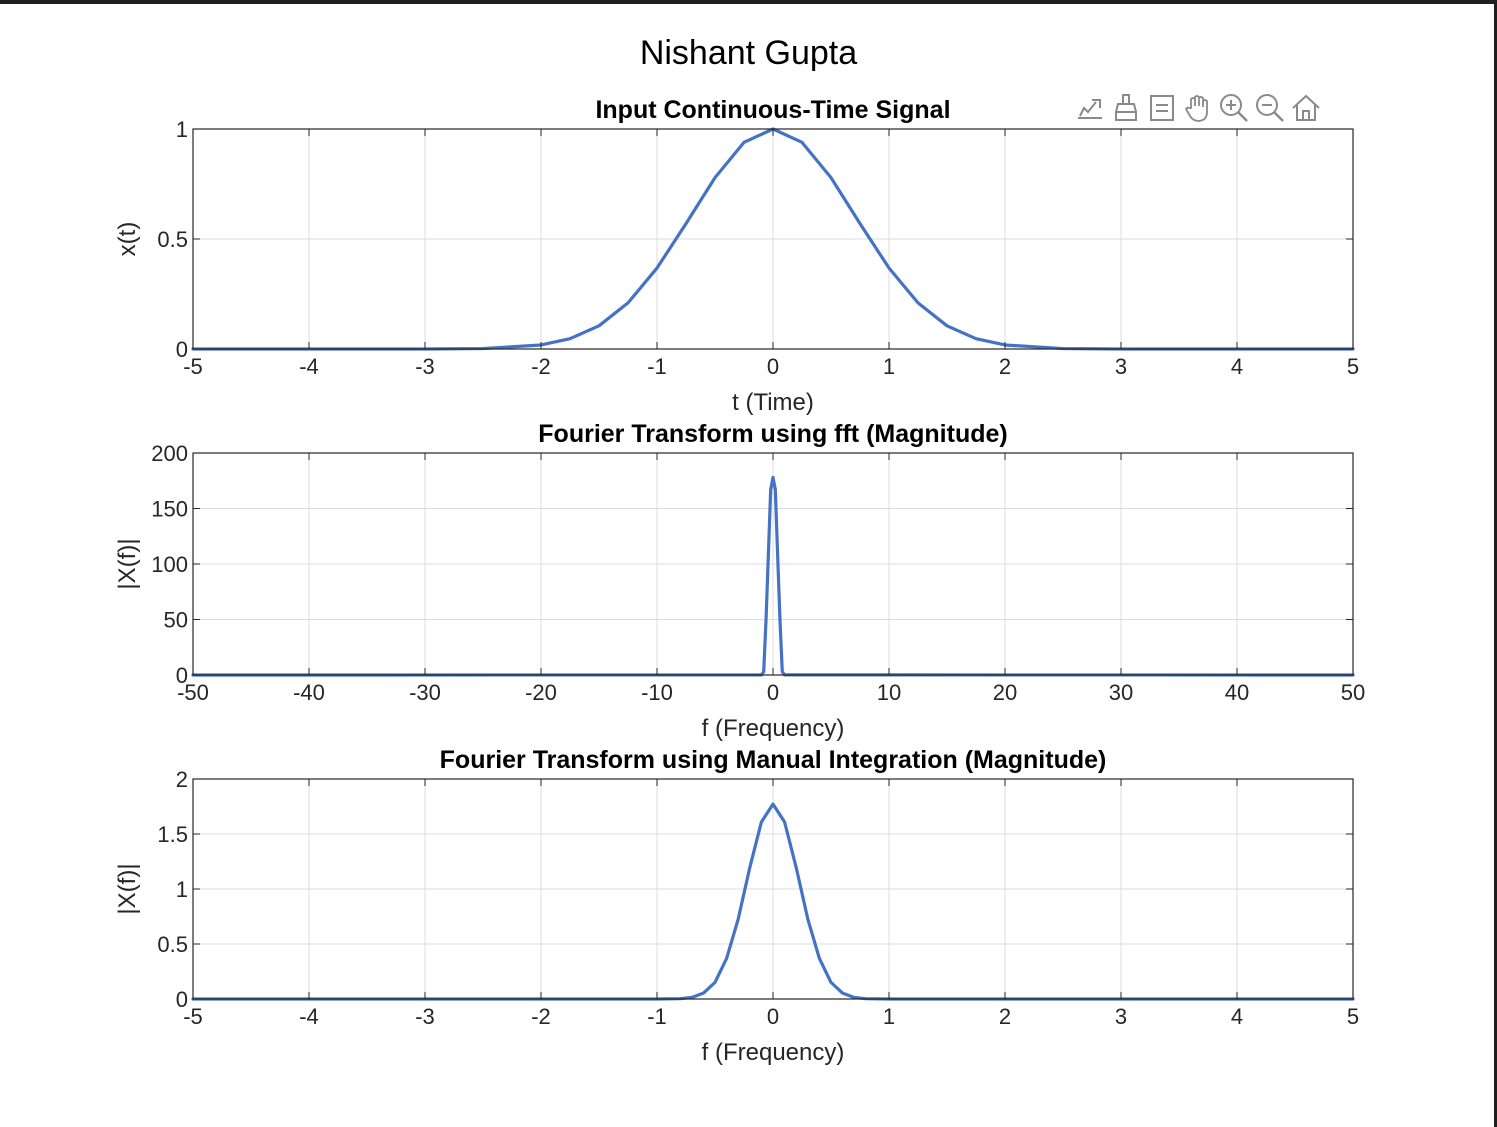  What do you see at coordinates (541, 692) in the screenshot?
I see `x-tick-label: -20` at bounding box center [541, 692].